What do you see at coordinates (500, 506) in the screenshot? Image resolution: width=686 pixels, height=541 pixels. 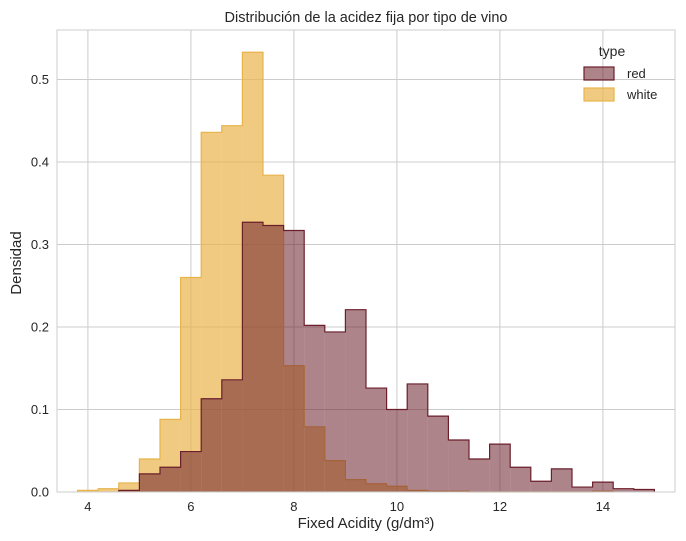 I see `x-tick-label: 12` at bounding box center [500, 506].